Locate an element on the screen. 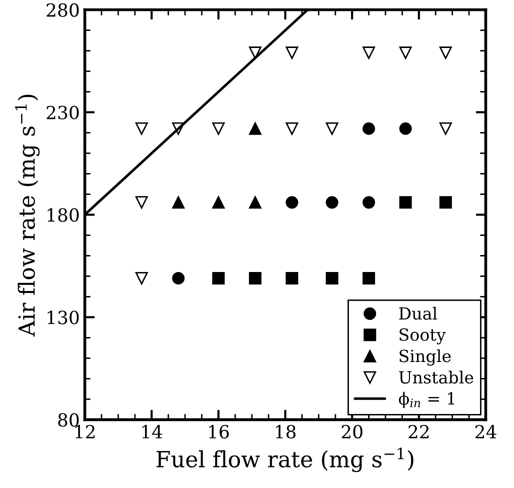 This screenshot has height=488, width=514. legend-label: Single is located at coordinates (425, 357).